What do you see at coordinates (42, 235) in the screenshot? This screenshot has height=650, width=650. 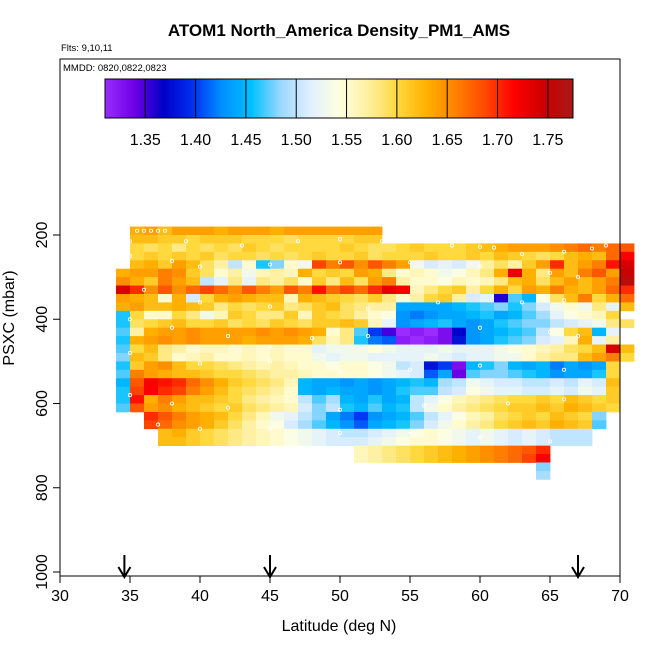 I see `y-tick-label: 200` at bounding box center [42, 235].